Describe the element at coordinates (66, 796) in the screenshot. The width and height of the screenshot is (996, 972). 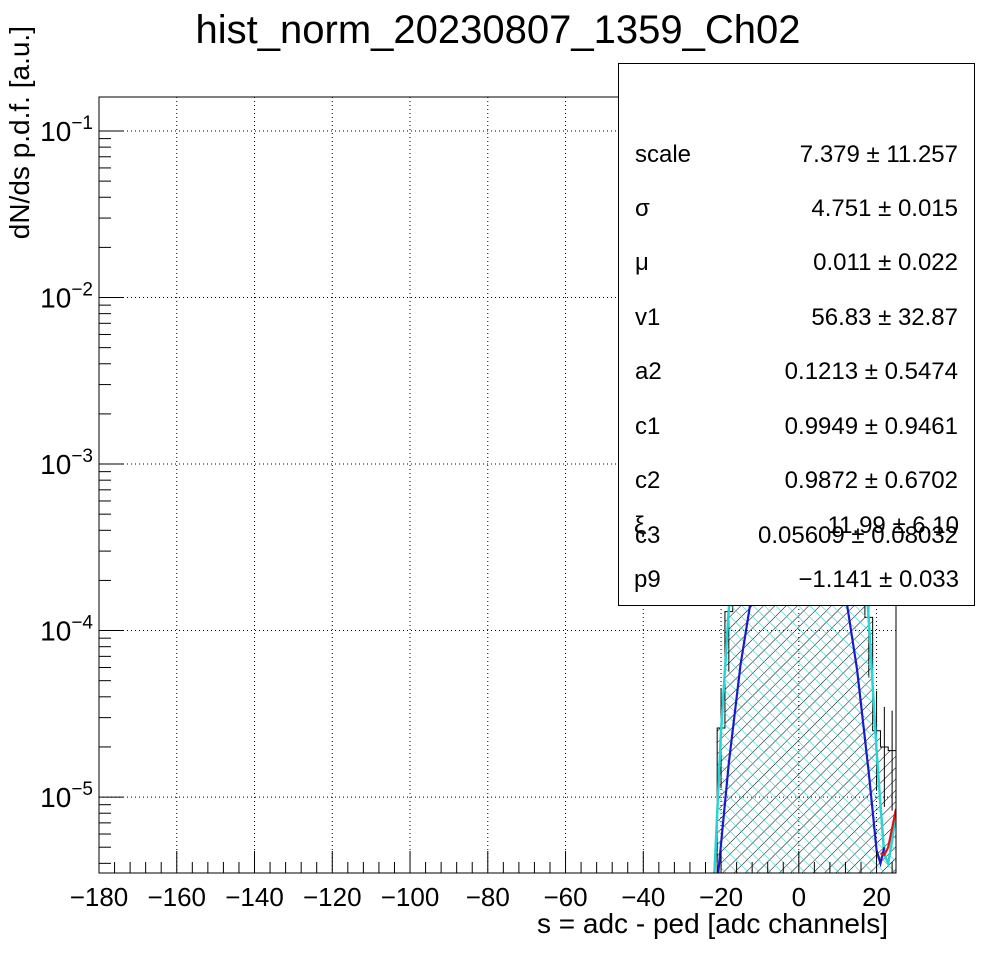
I see `y-tick-label: 10⁻⁵` at that location.